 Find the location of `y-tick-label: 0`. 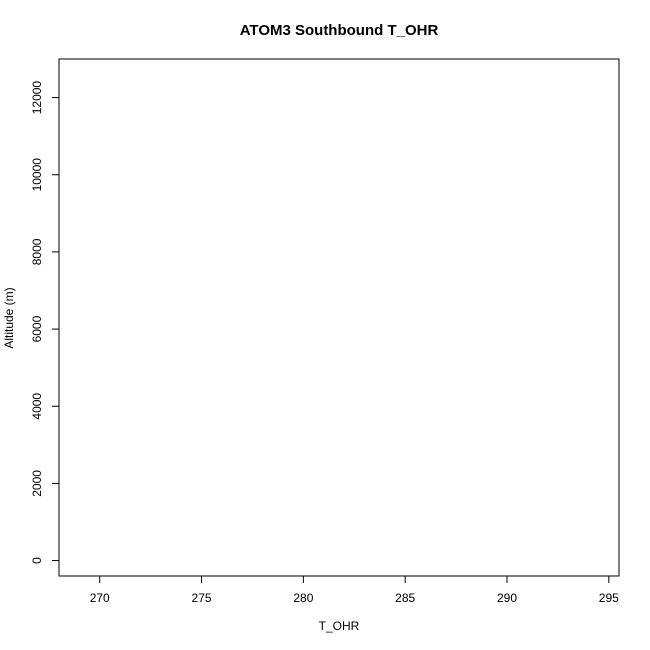

y-tick-label: 0 is located at coordinates (37, 560).